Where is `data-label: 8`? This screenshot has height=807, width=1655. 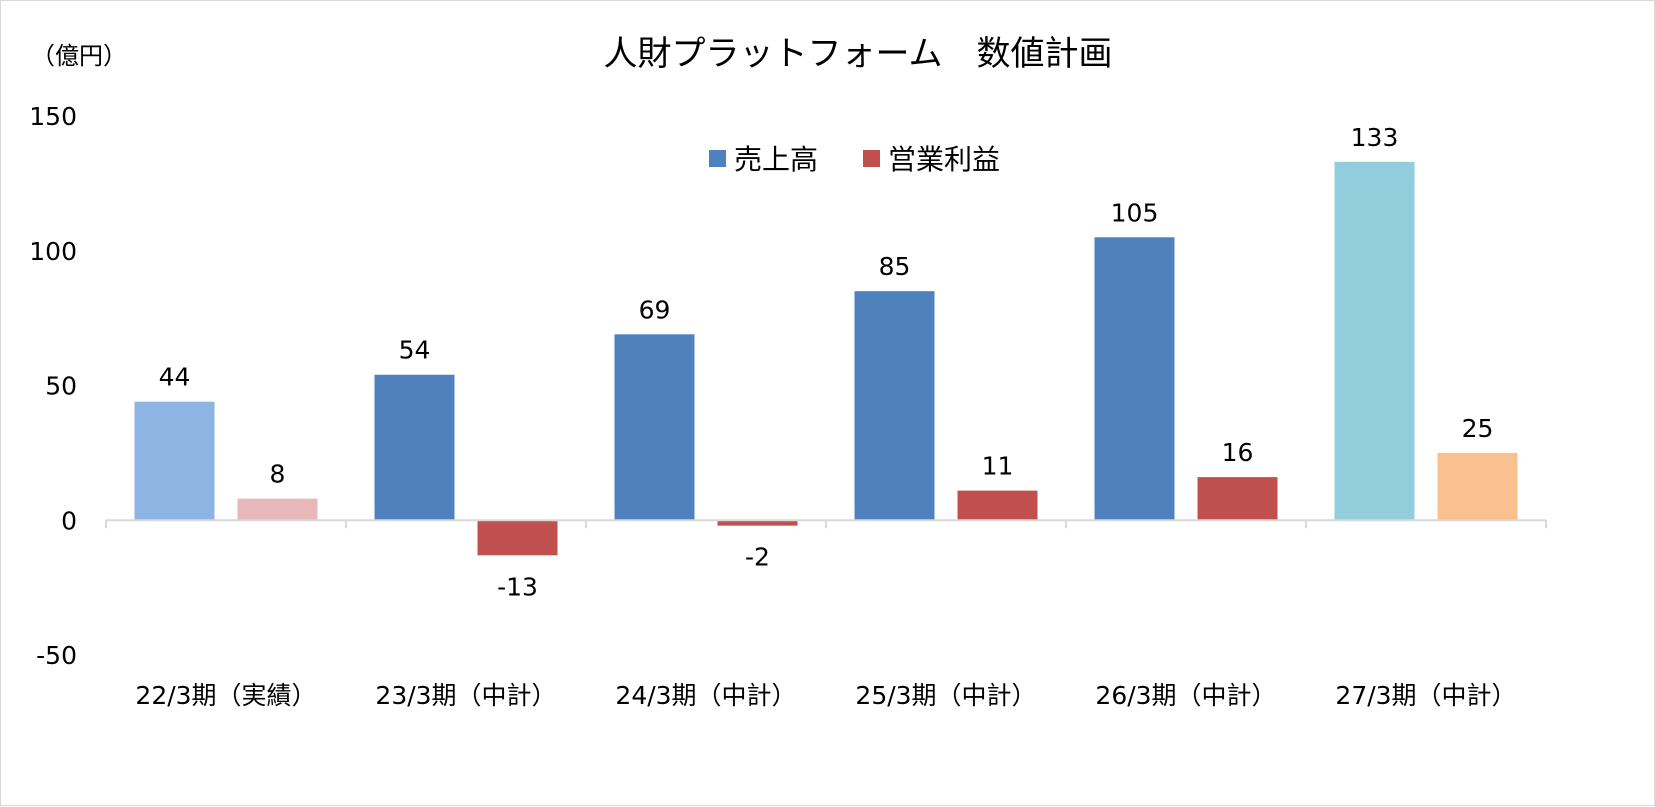
data-label: 8 is located at coordinates (278, 474).